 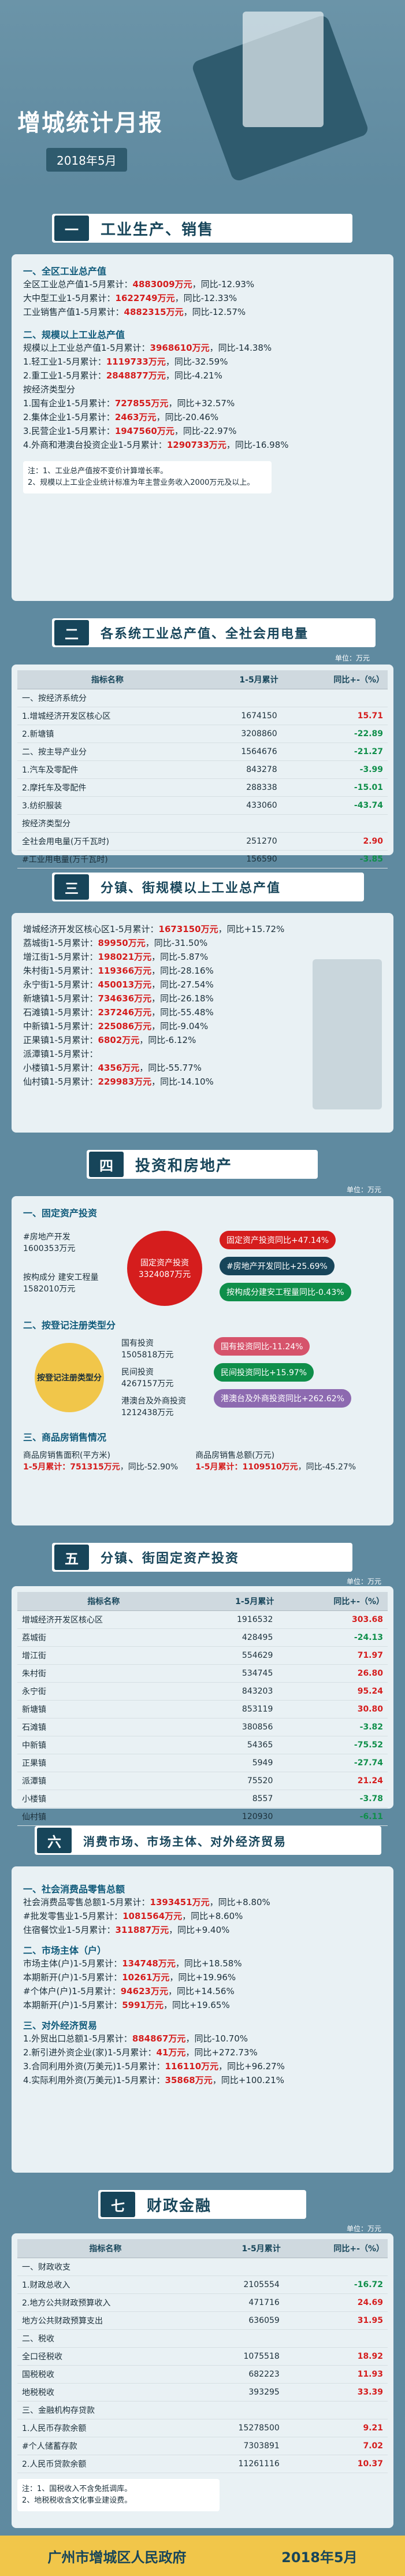 I want to click on data-line: 永宁街1-5月累计：450013万元，同比-27.54%, so click(x=118, y=985).